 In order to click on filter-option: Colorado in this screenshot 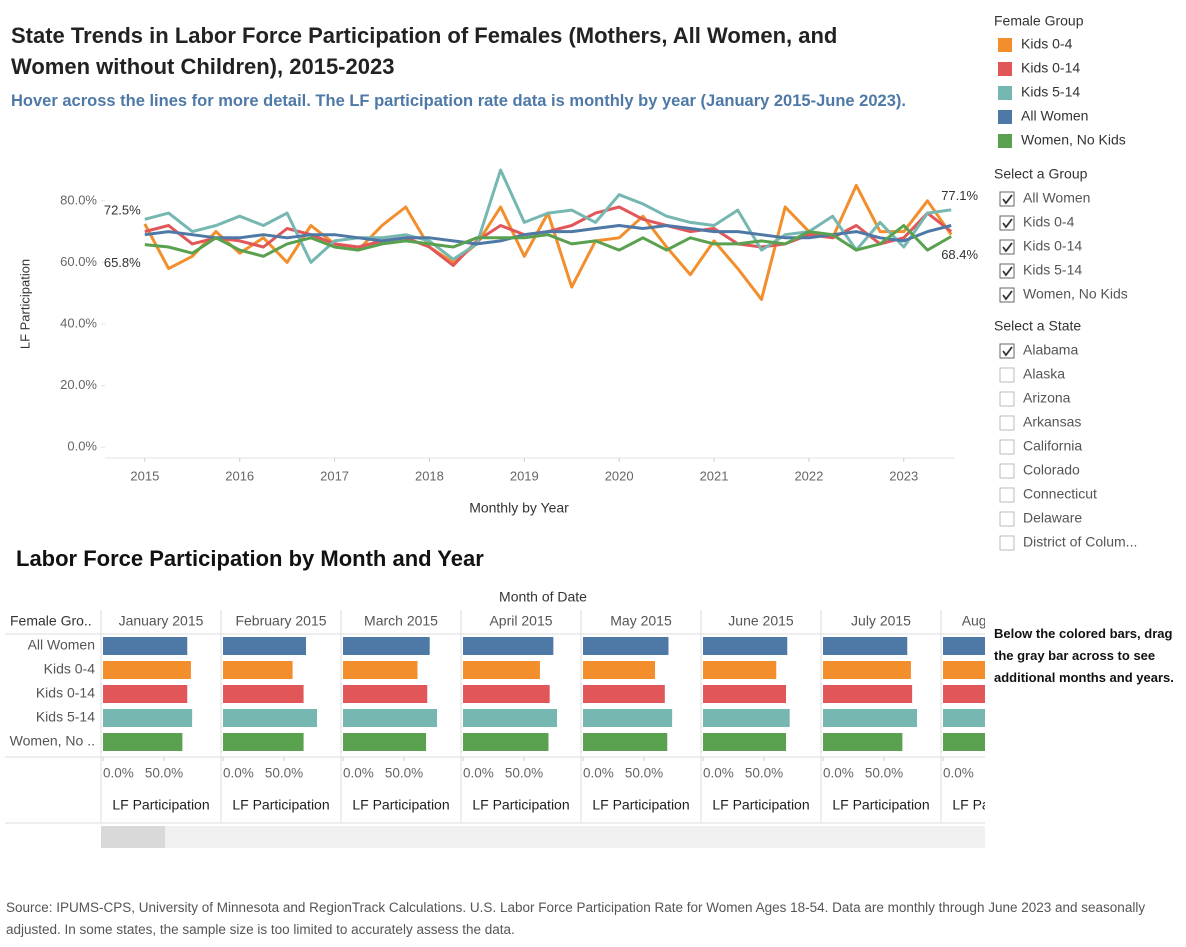, I will do `click(1051, 470)`.